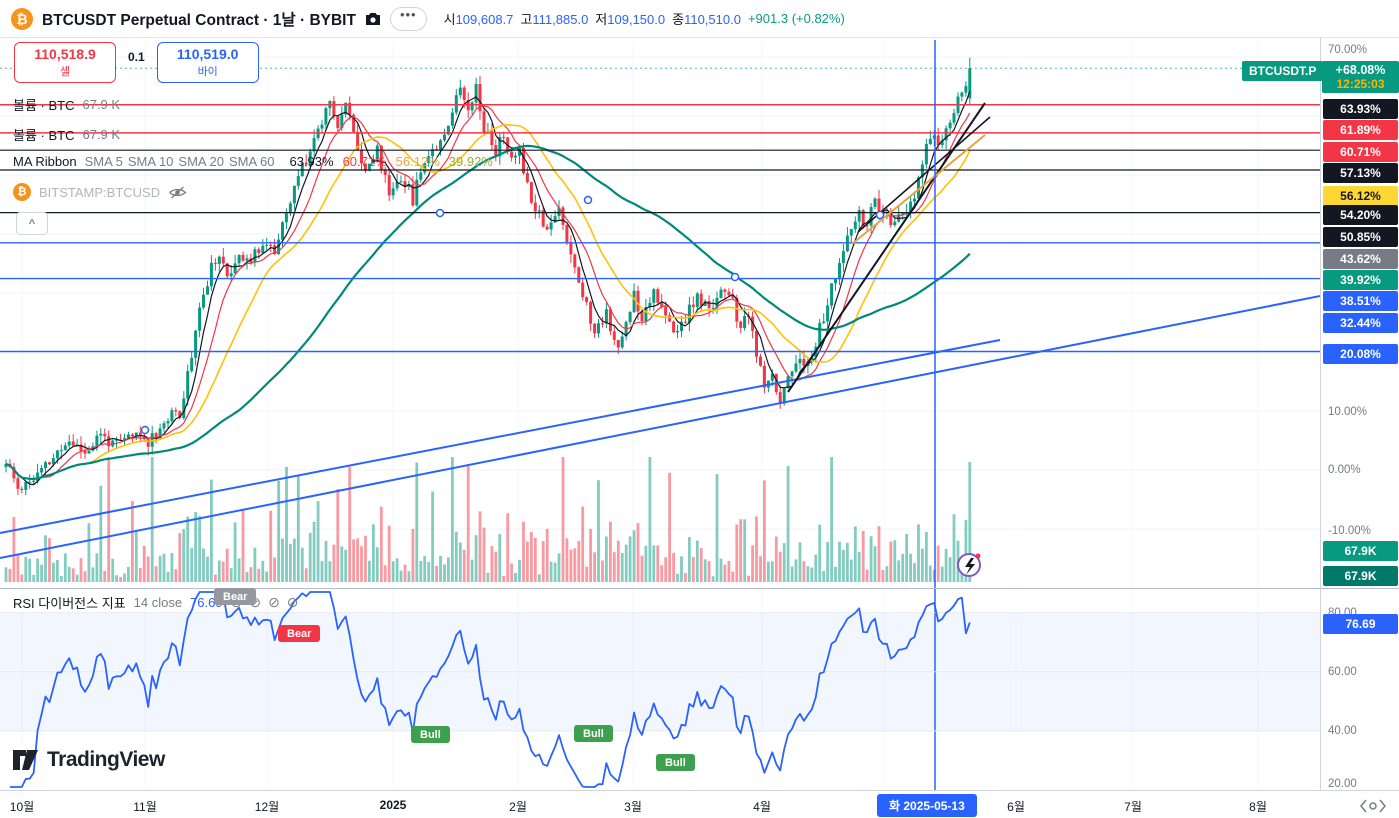 The width and height of the screenshot is (1399, 818). Describe the element at coordinates (1016, 807) in the screenshot. I see `axis-month-label: 6월` at that location.